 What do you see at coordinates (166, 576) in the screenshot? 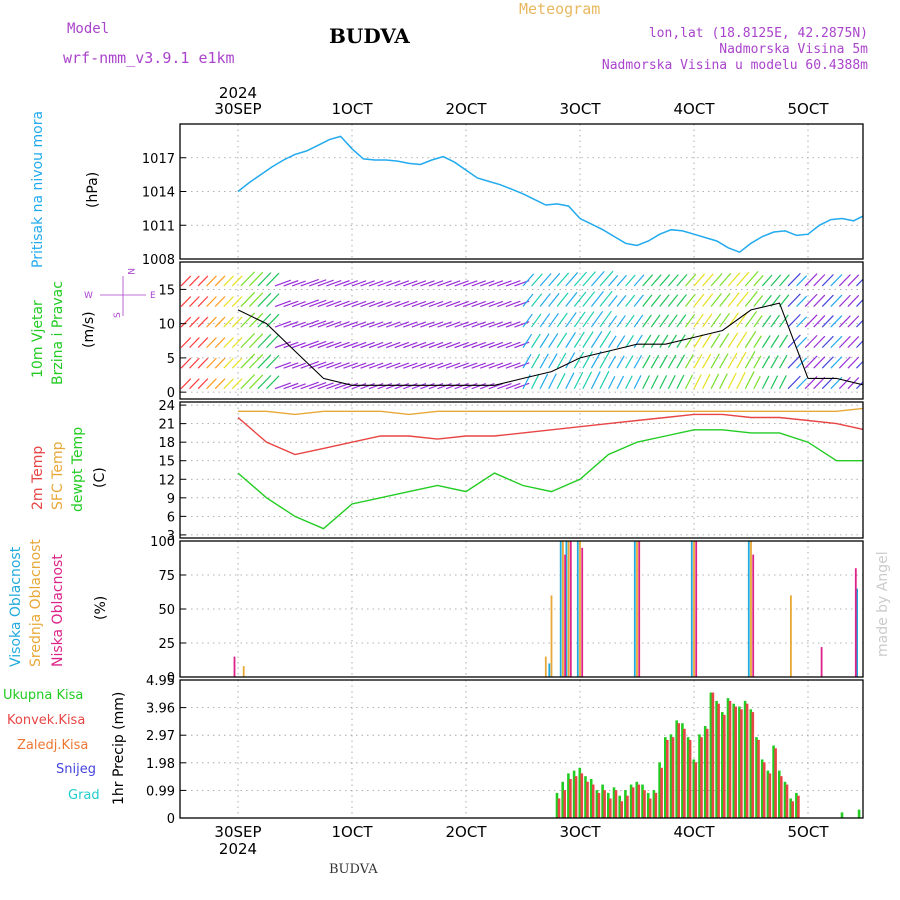
I see `ytick-label-cloud: 75` at bounding box center [166, 576].